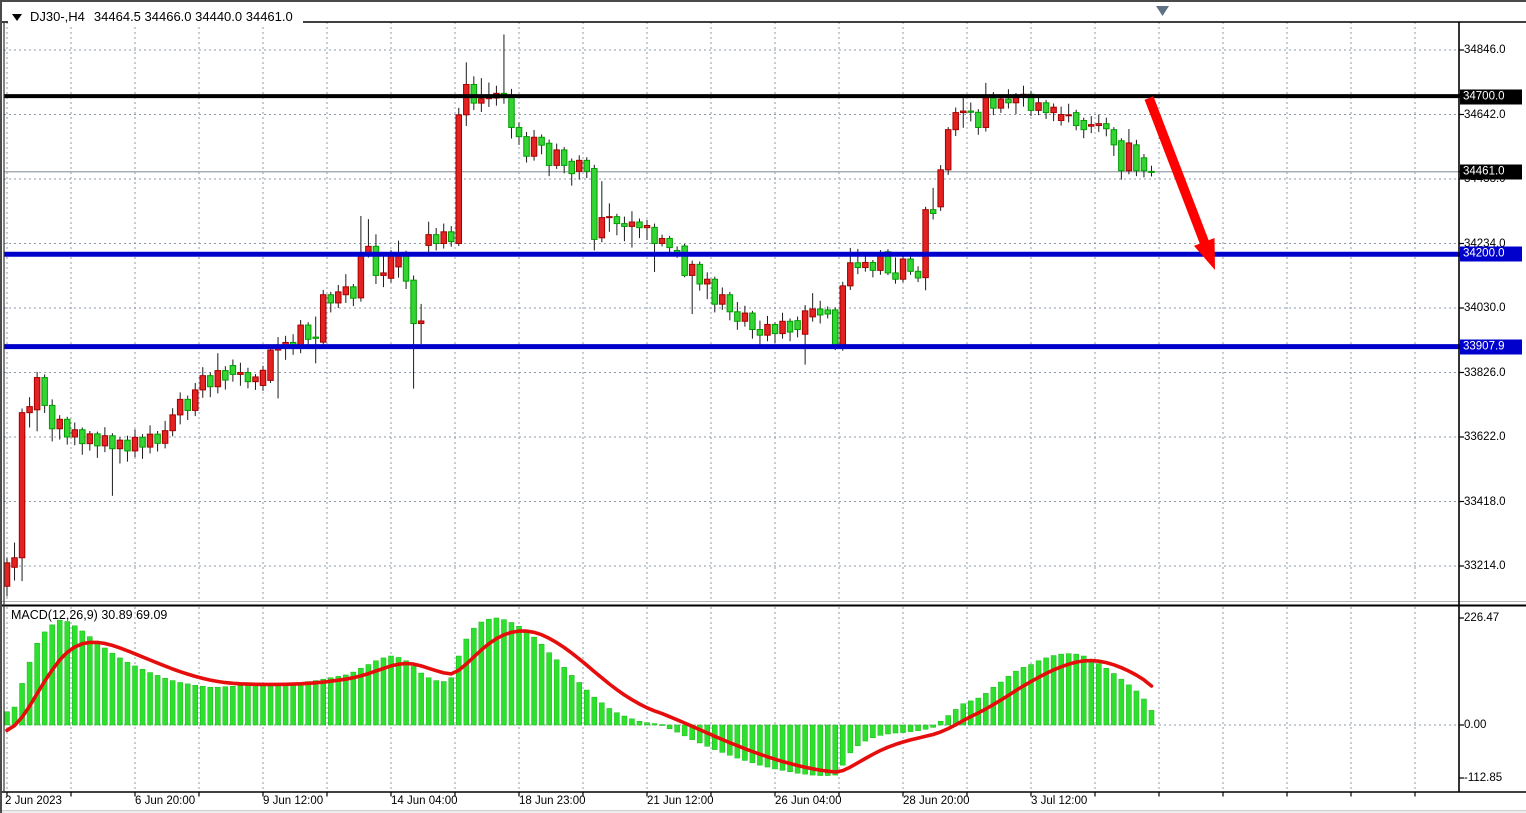 This screenshot has height=813, width=1526. I want to click on price-badge-34200.0: 34200.0, so click(1491, 254).